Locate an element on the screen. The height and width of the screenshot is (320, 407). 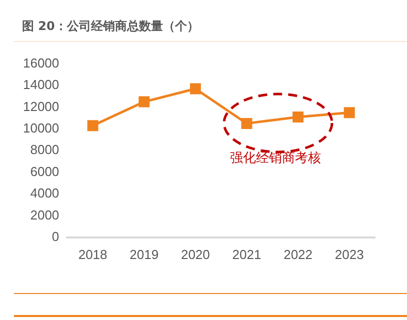
annotation: 强化经销商考核 is located at coordinates (275, 158).